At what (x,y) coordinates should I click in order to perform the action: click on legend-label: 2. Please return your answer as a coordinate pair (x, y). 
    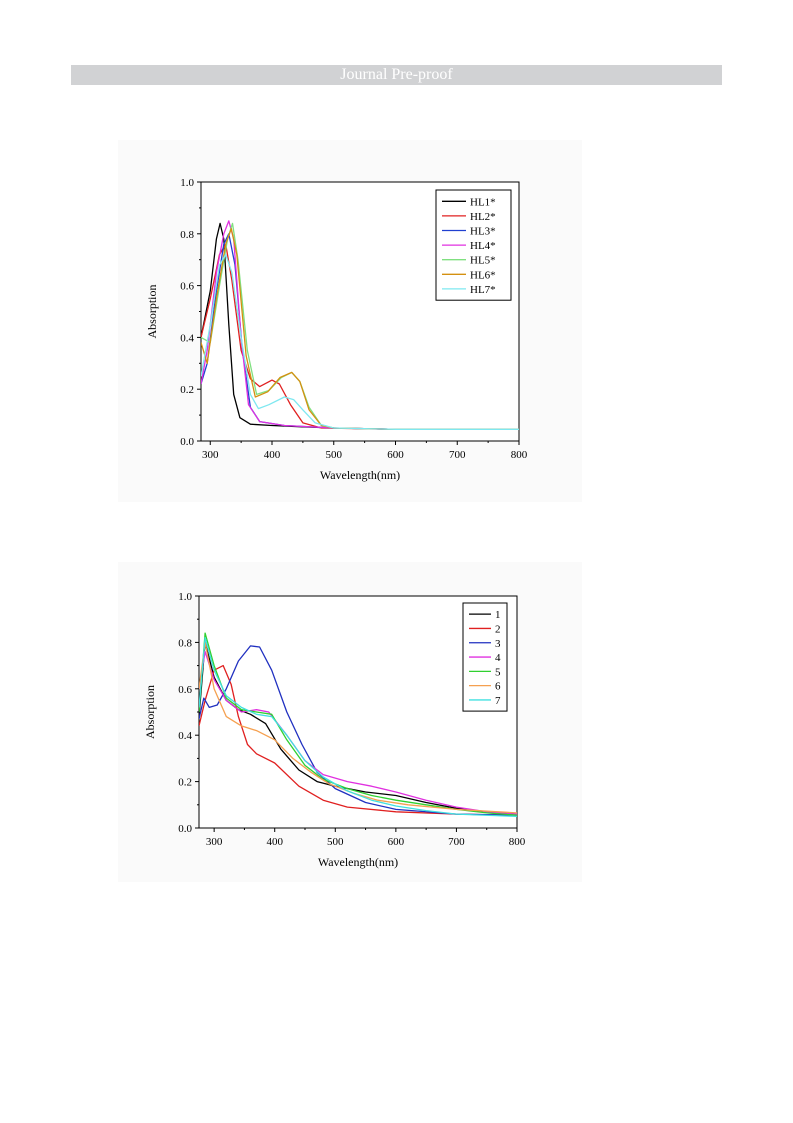
    Looking at the image, I should click on (498, 629).